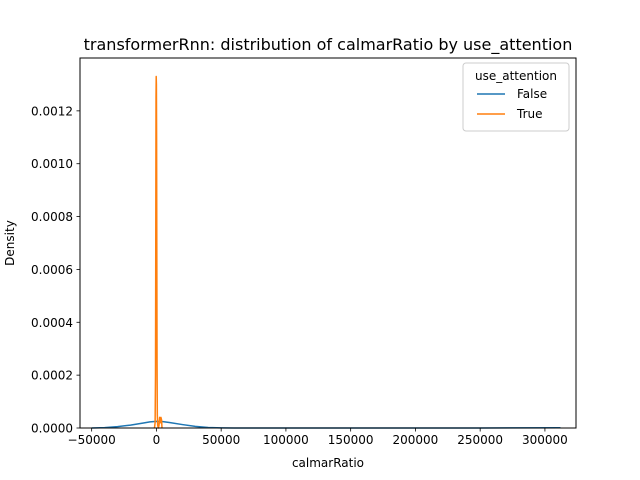  Describe the element at coordinates (52, 217) in the screenshot. I see `y-tick-label: 0.0008` at that location.